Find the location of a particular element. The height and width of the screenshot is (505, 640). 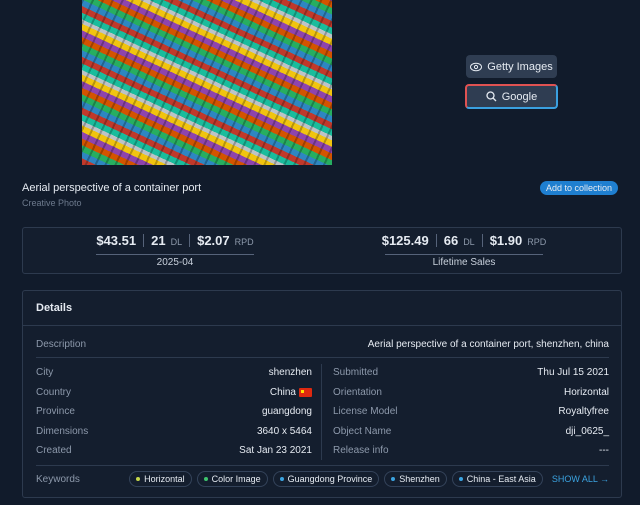

keyword-chip: Shenzhen is located at coordinates (415, 479).